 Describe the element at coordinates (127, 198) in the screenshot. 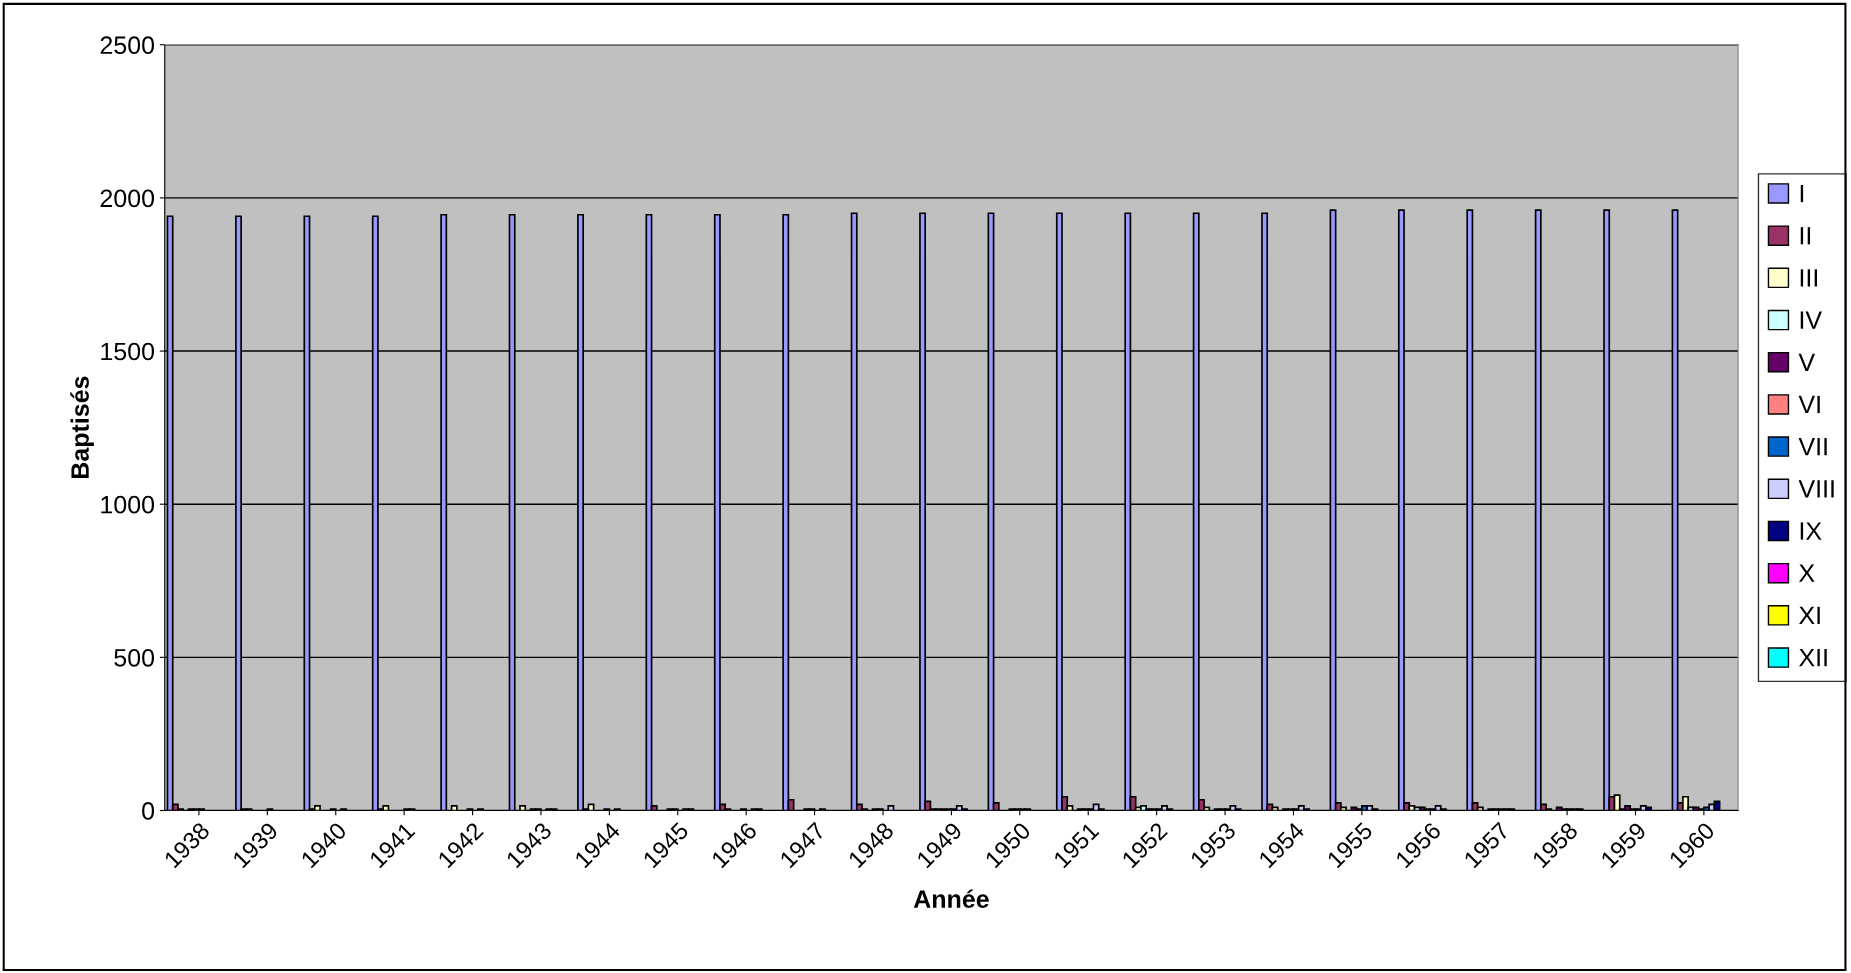

I see `y-tick-label: 2000` at that location.